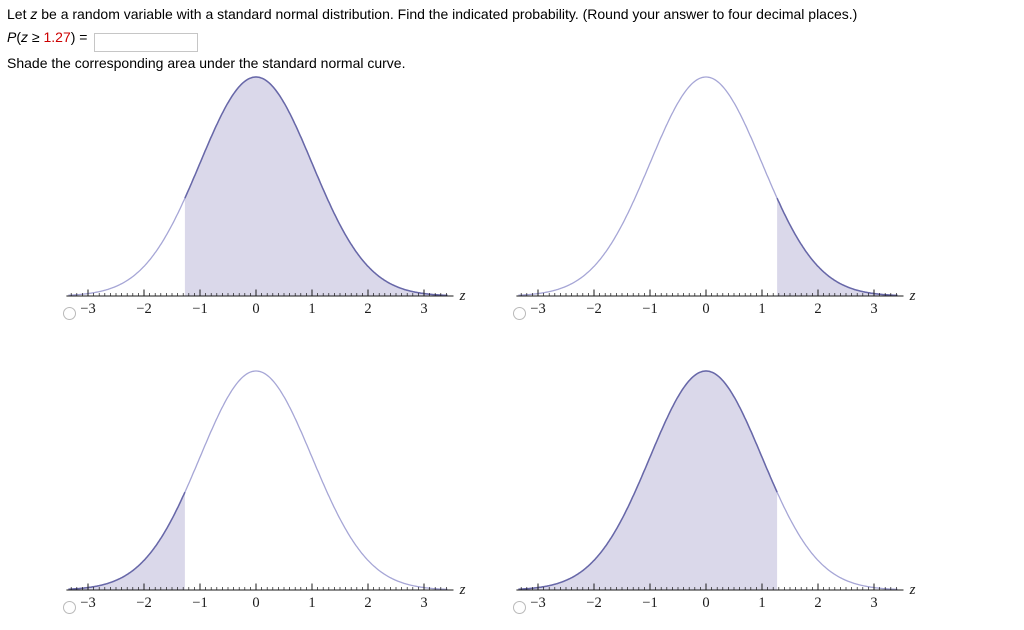  What do you see at coordinates (519, 607) in the screenshot?
I see `option-4-radio` at bounding box center [519, 607].